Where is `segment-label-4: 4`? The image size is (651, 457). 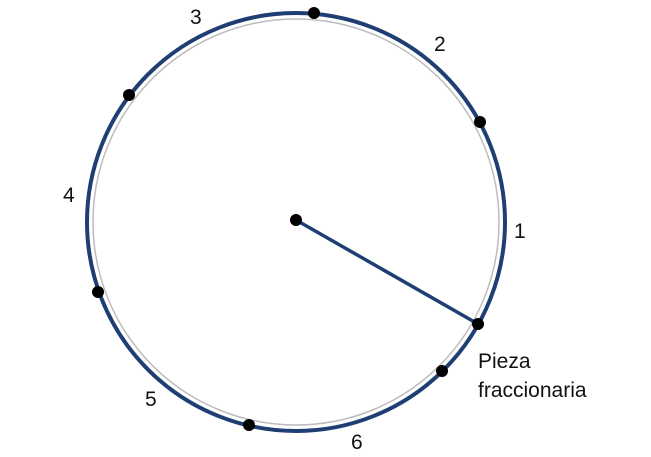
segment-label-4: 4 is located at coordinates (69, 195).